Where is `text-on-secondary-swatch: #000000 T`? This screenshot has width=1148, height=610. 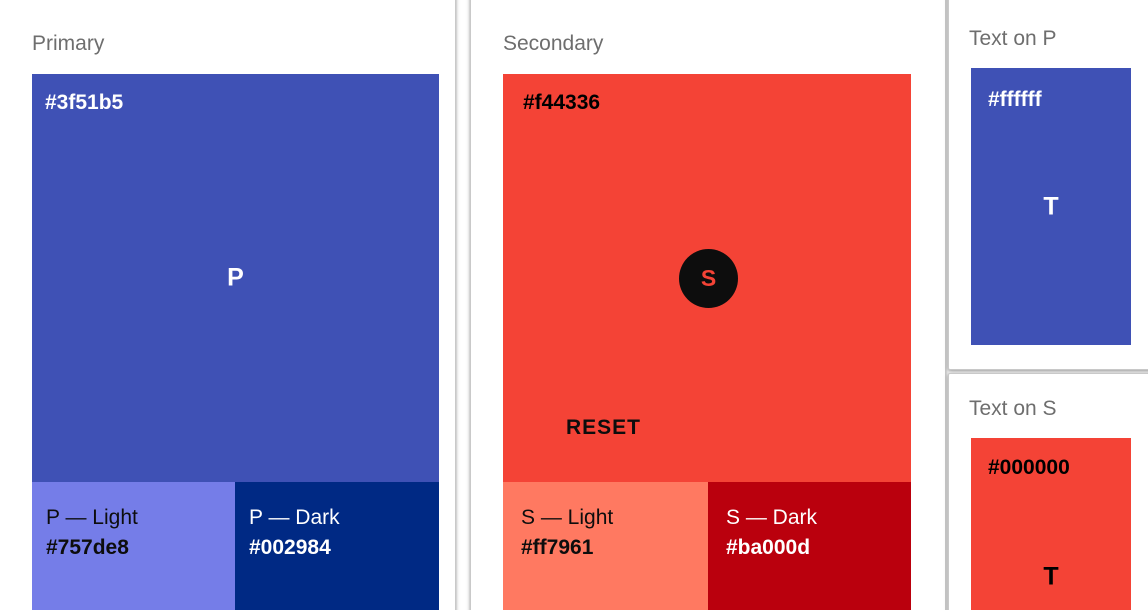
text-on-secondary-swatch: #000000 T is located at coordinates (1051, 524).